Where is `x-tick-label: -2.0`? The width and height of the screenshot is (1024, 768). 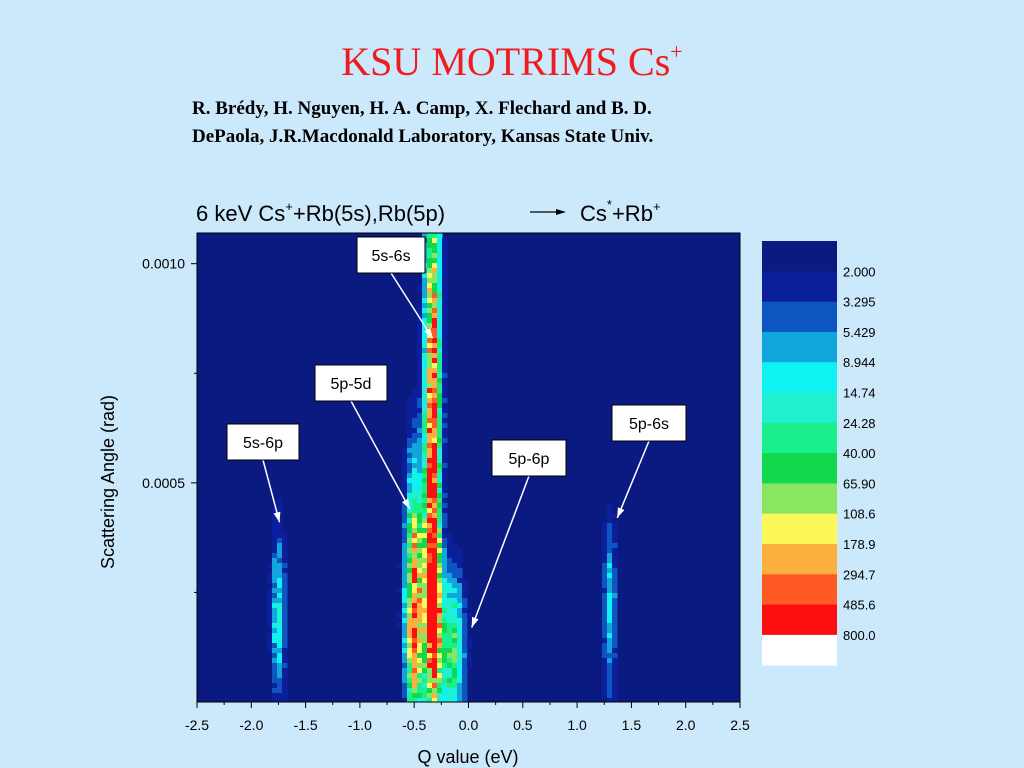
x-tick-label: -2.0 is located at coordinates (251, 725).